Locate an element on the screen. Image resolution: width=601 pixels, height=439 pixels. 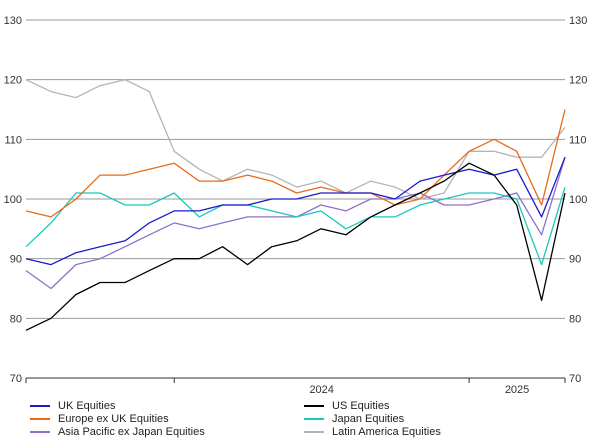
legend-label: UK Equities is located at coordinates (87, 405).